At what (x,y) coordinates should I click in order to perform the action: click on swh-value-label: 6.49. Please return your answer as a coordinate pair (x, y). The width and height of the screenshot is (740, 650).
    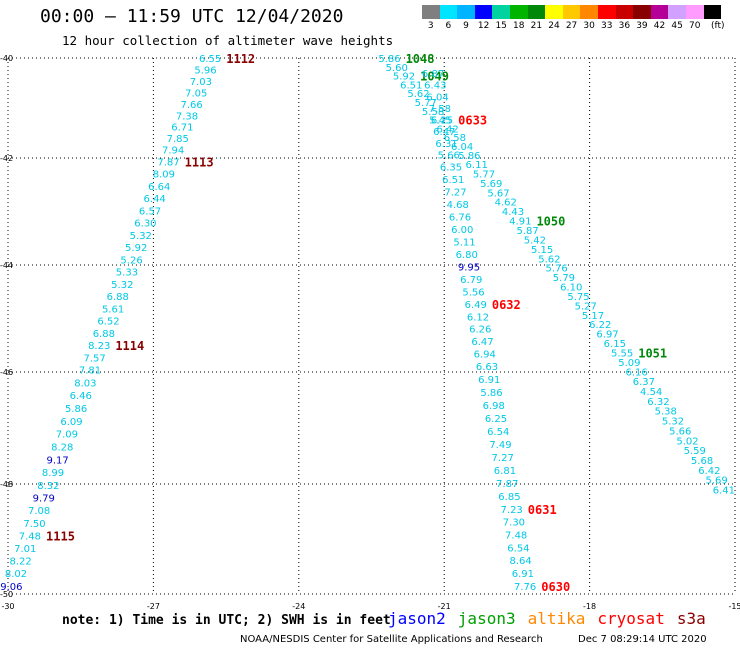
    Looking at the image, I should click on (476, 305).